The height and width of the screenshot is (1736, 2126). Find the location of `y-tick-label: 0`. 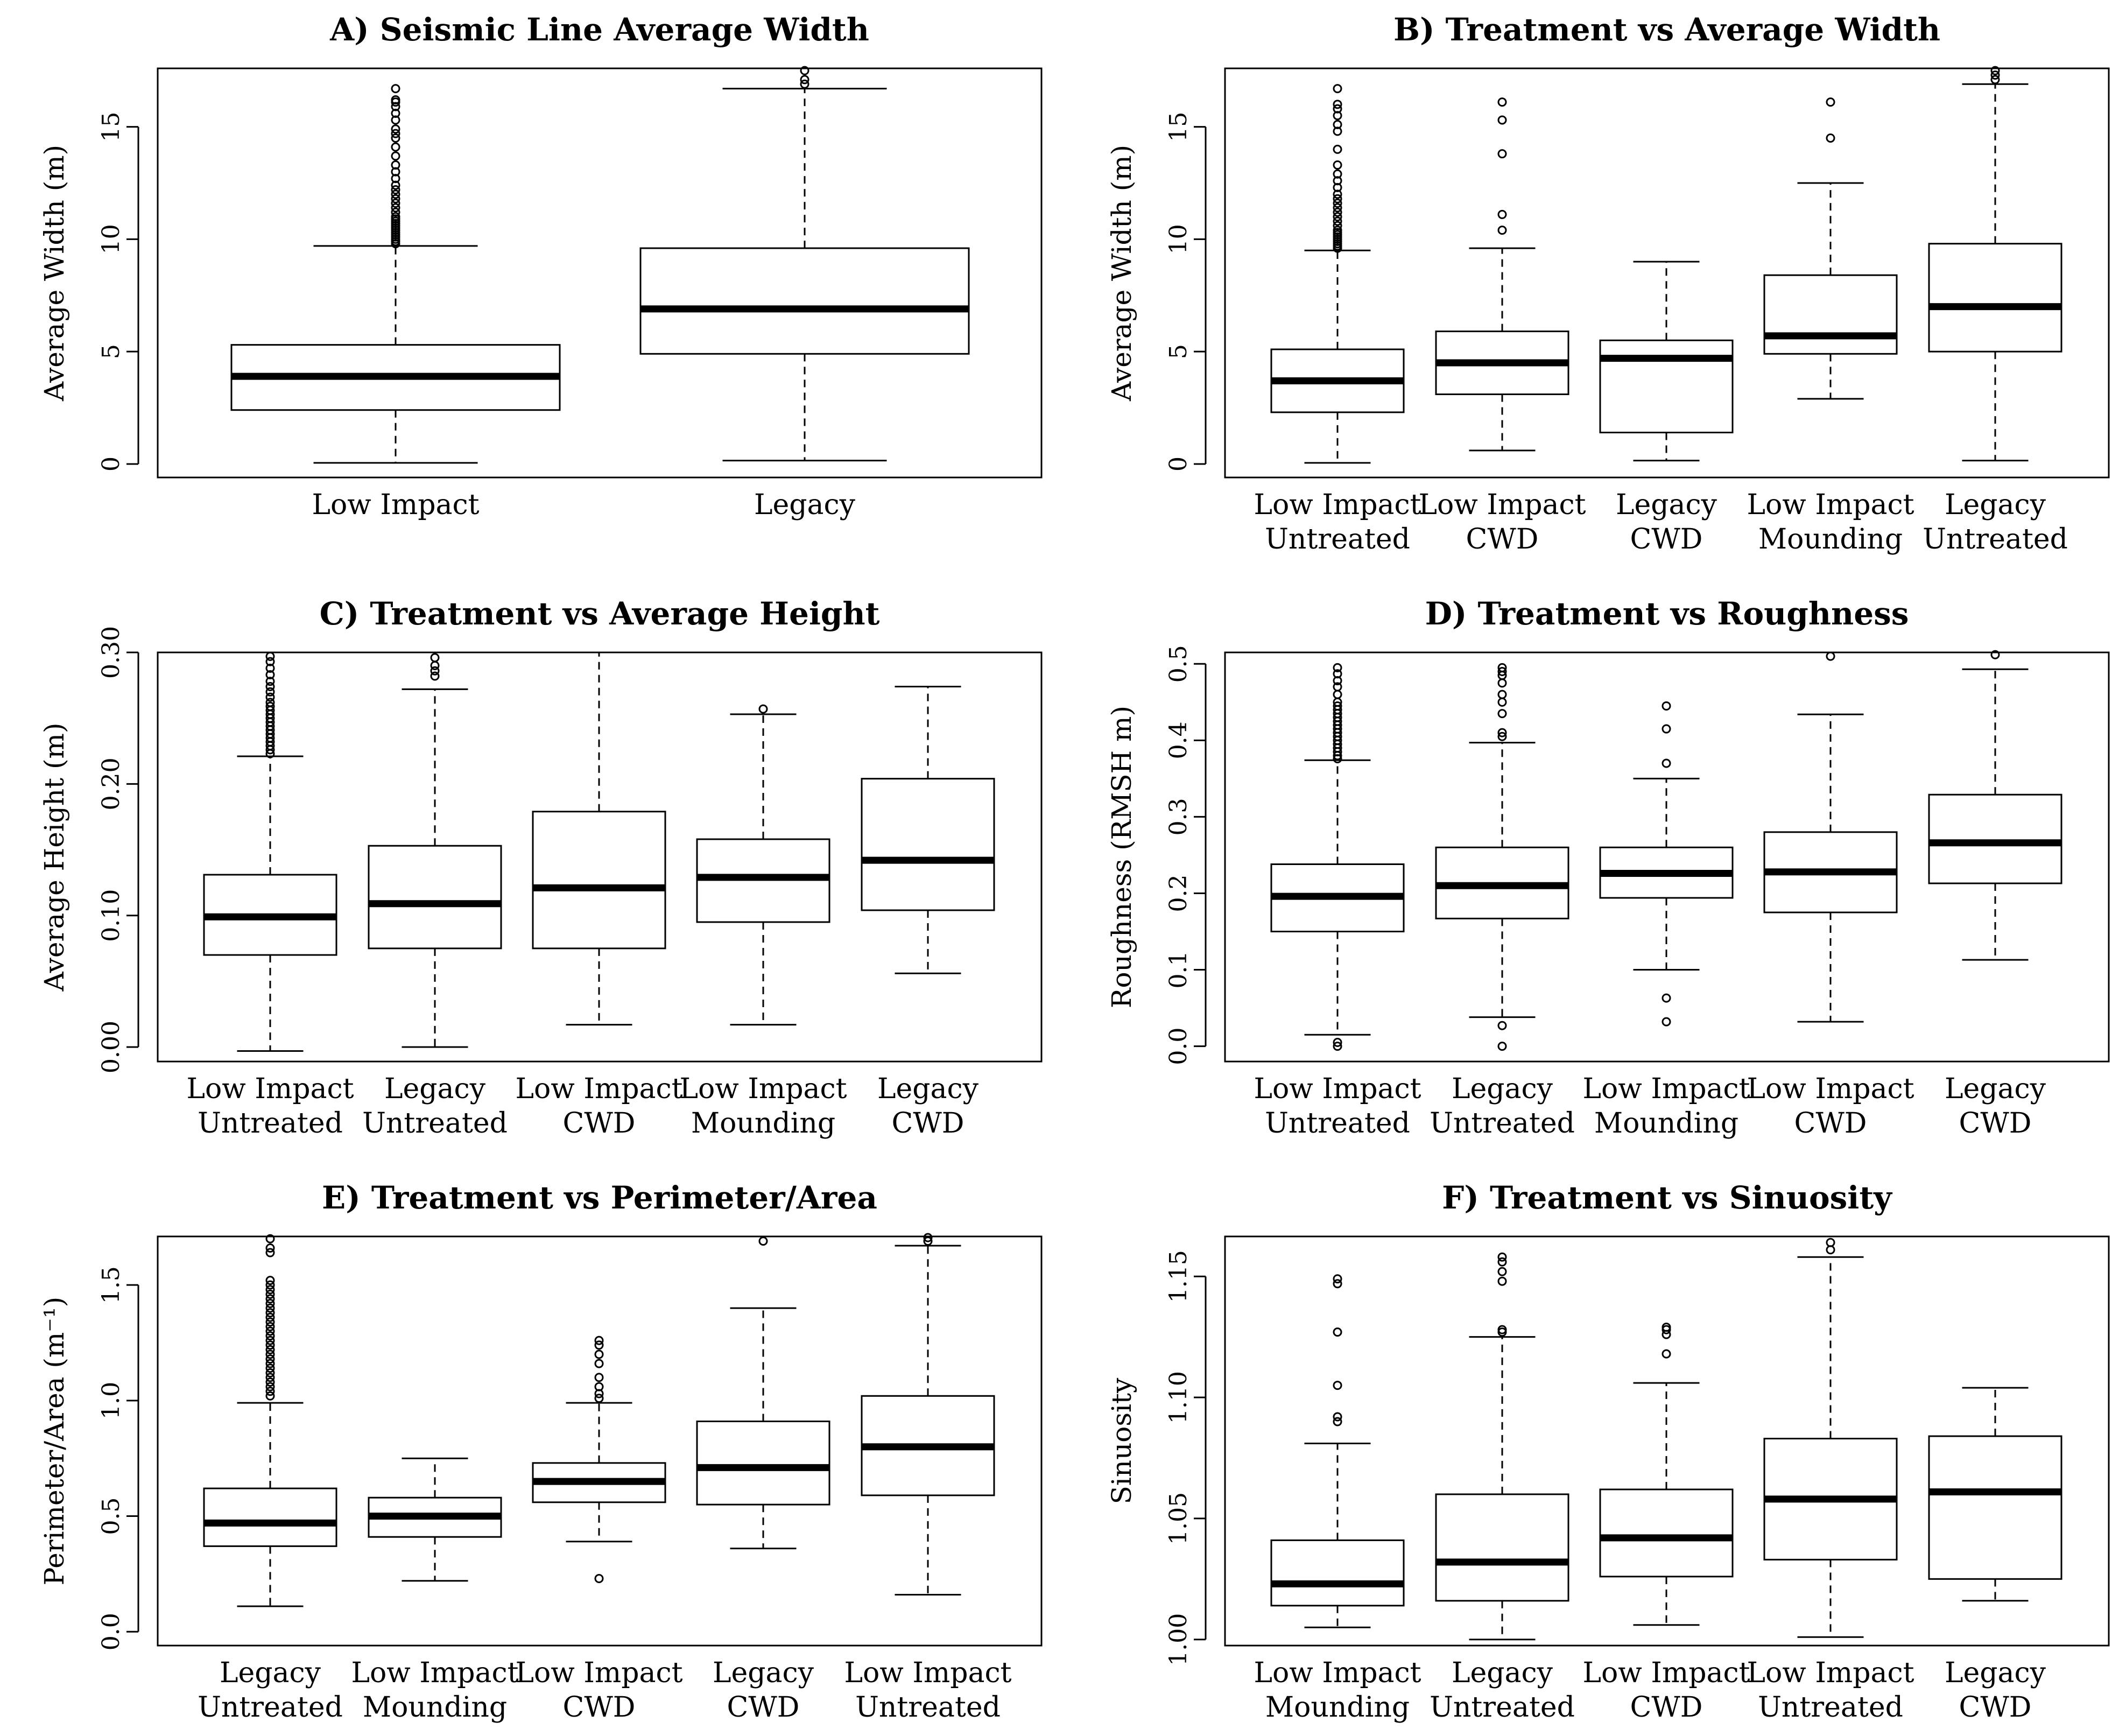

y-tick-label: 0 is located at coordinates (1178, 464).